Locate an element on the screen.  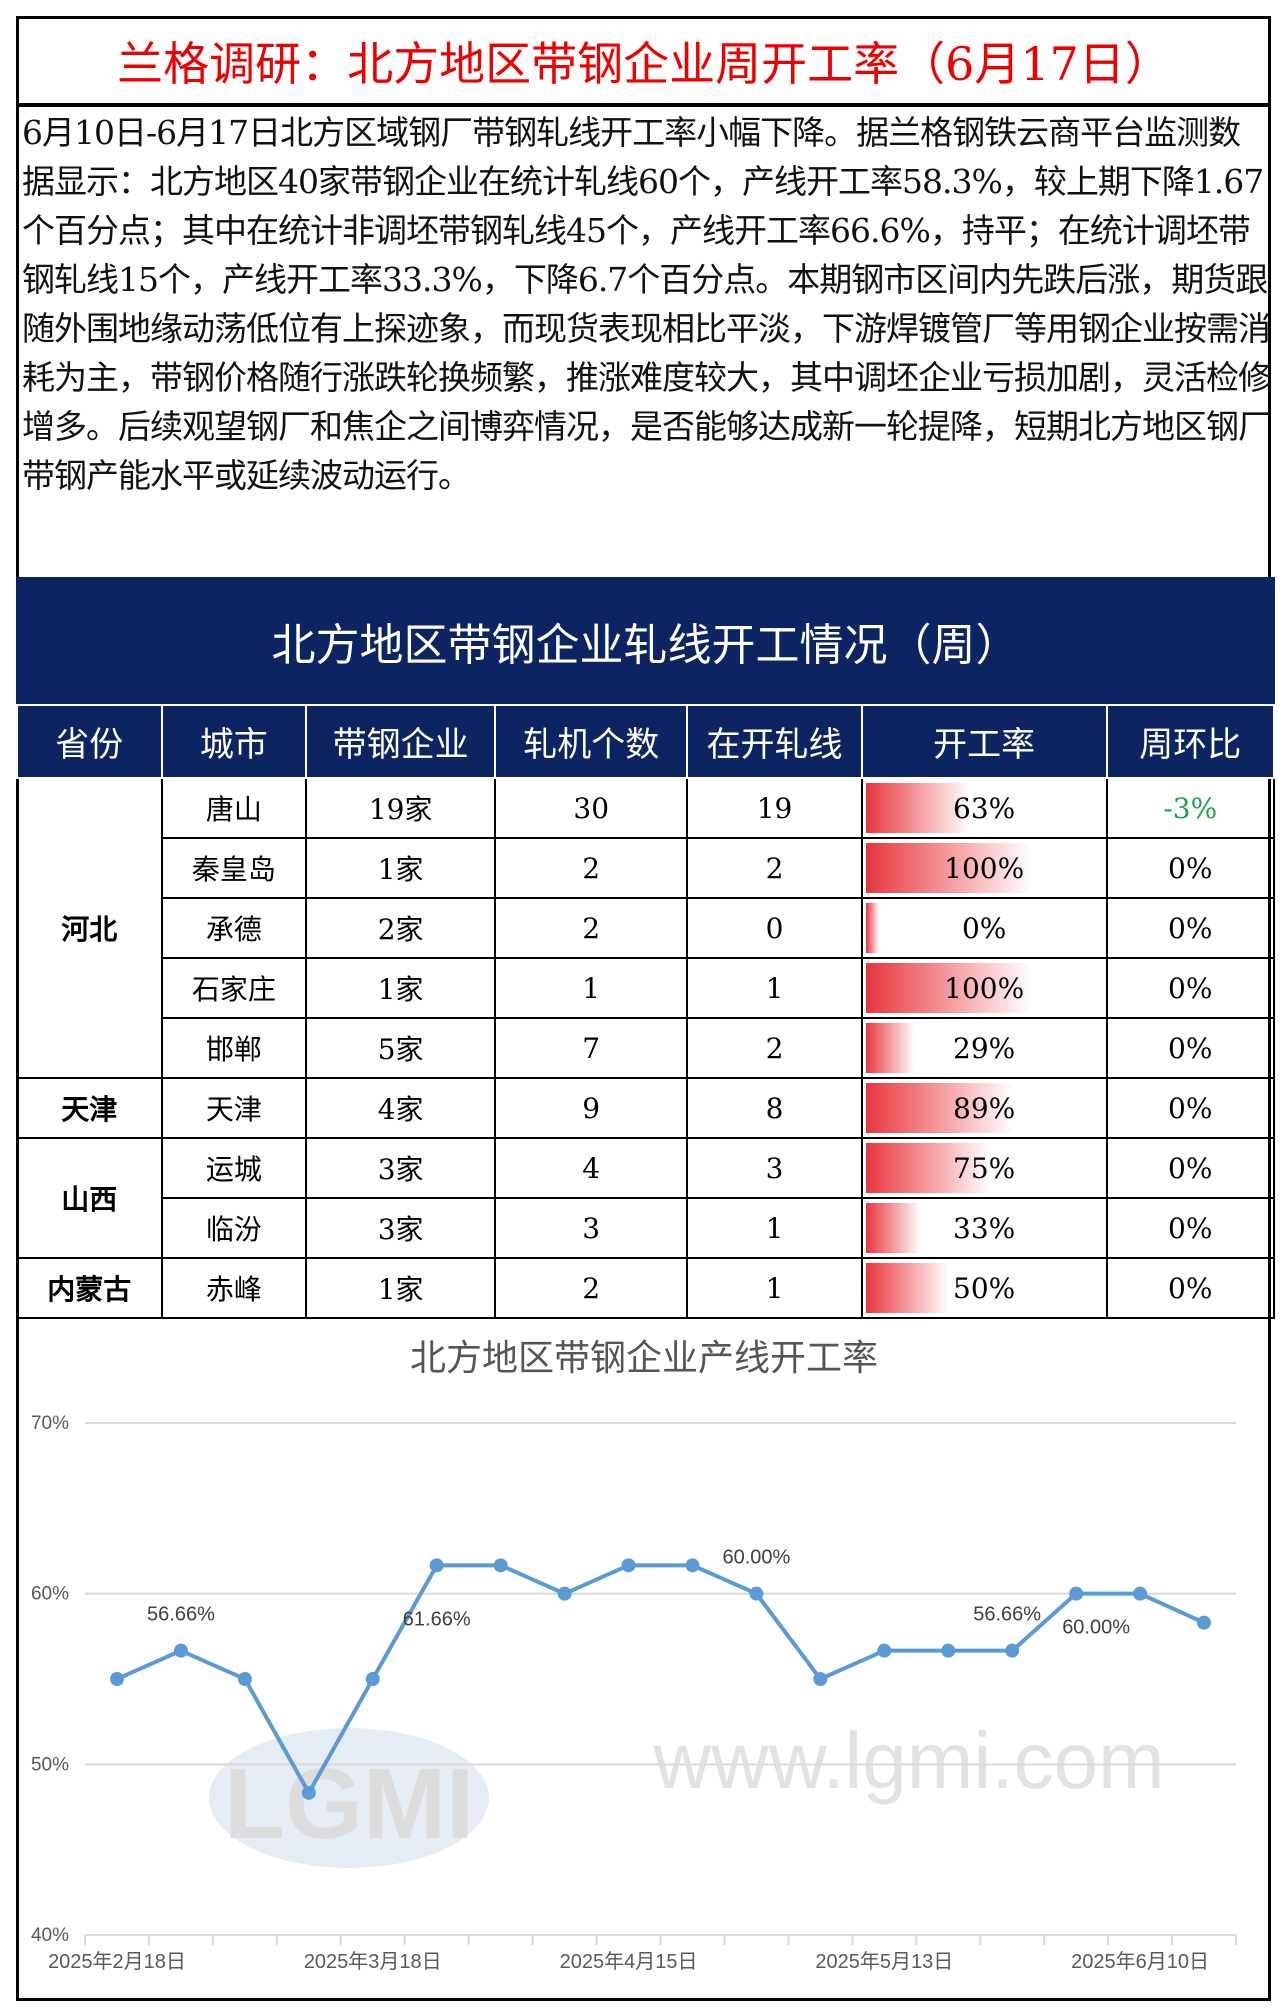
y-tick-label: 70% is located at coordinates (50, 1423).